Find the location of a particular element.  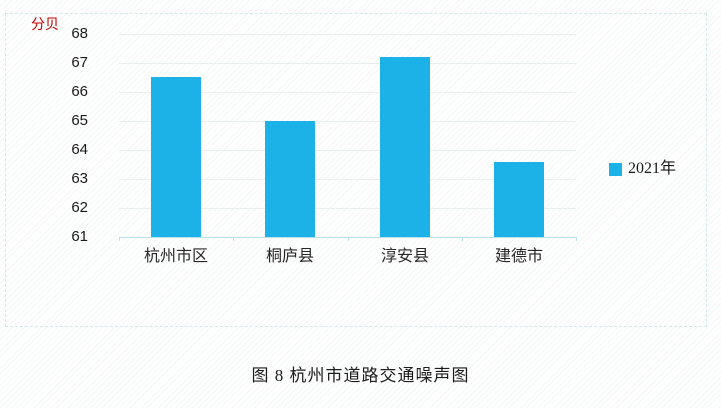

y-axis-unit-label: 分贝 is located at coordinates (45, 25).